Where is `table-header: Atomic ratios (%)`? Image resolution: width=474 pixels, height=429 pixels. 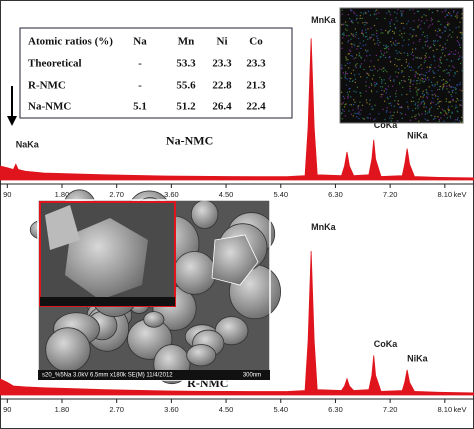 table-header: Atomic ratios (%) is located at coordinates (70, 42).